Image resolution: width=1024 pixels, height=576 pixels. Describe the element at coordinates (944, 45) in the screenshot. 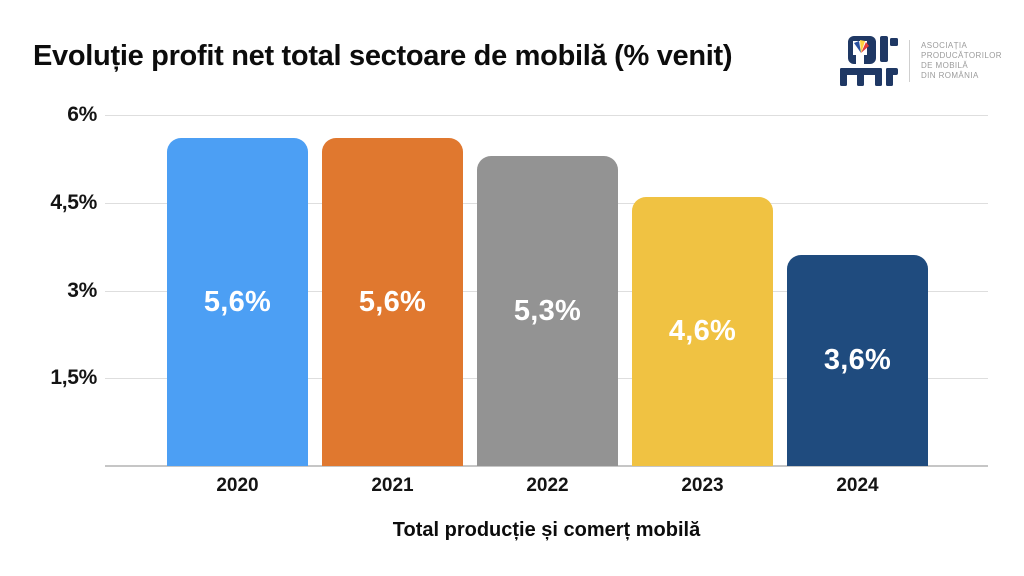

I see `logo-org-line: ASOCIAȚIA` at that location.